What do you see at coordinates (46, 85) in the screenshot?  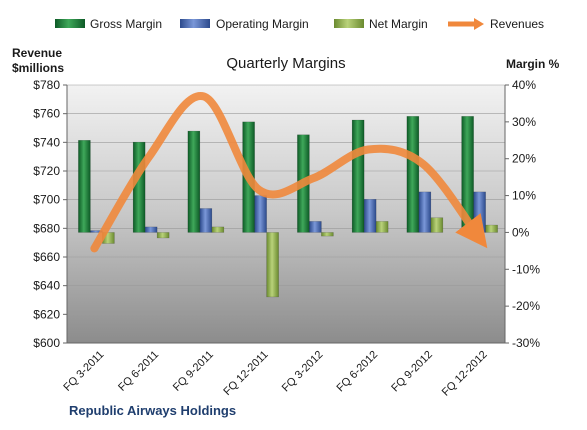 I see `left-tick-label: $780` at bounding box center [46, 85].